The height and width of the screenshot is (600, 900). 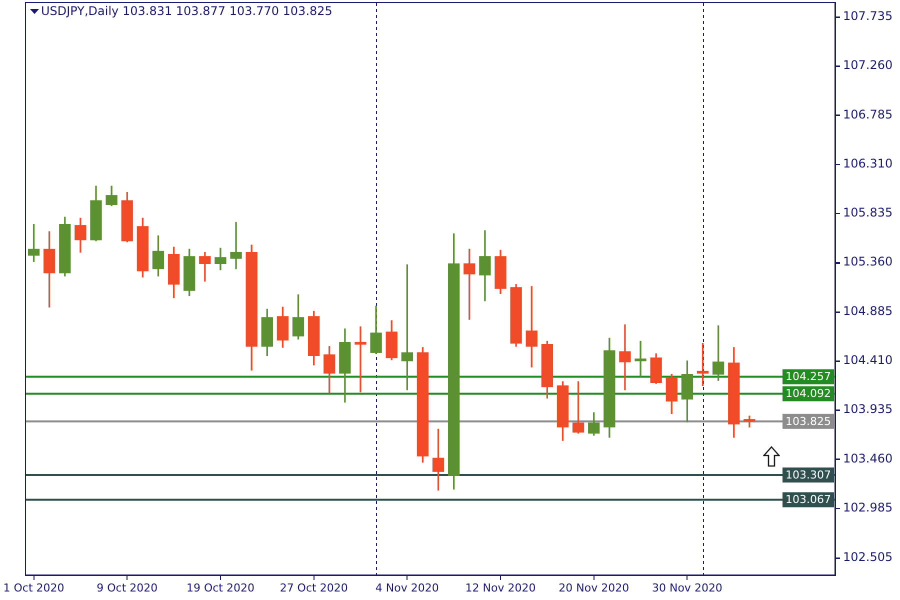 What do you see at coordinates (809, 393) in the screenshot?
I see `ref-line-label: 104.092` at bounding box center [809, 393].